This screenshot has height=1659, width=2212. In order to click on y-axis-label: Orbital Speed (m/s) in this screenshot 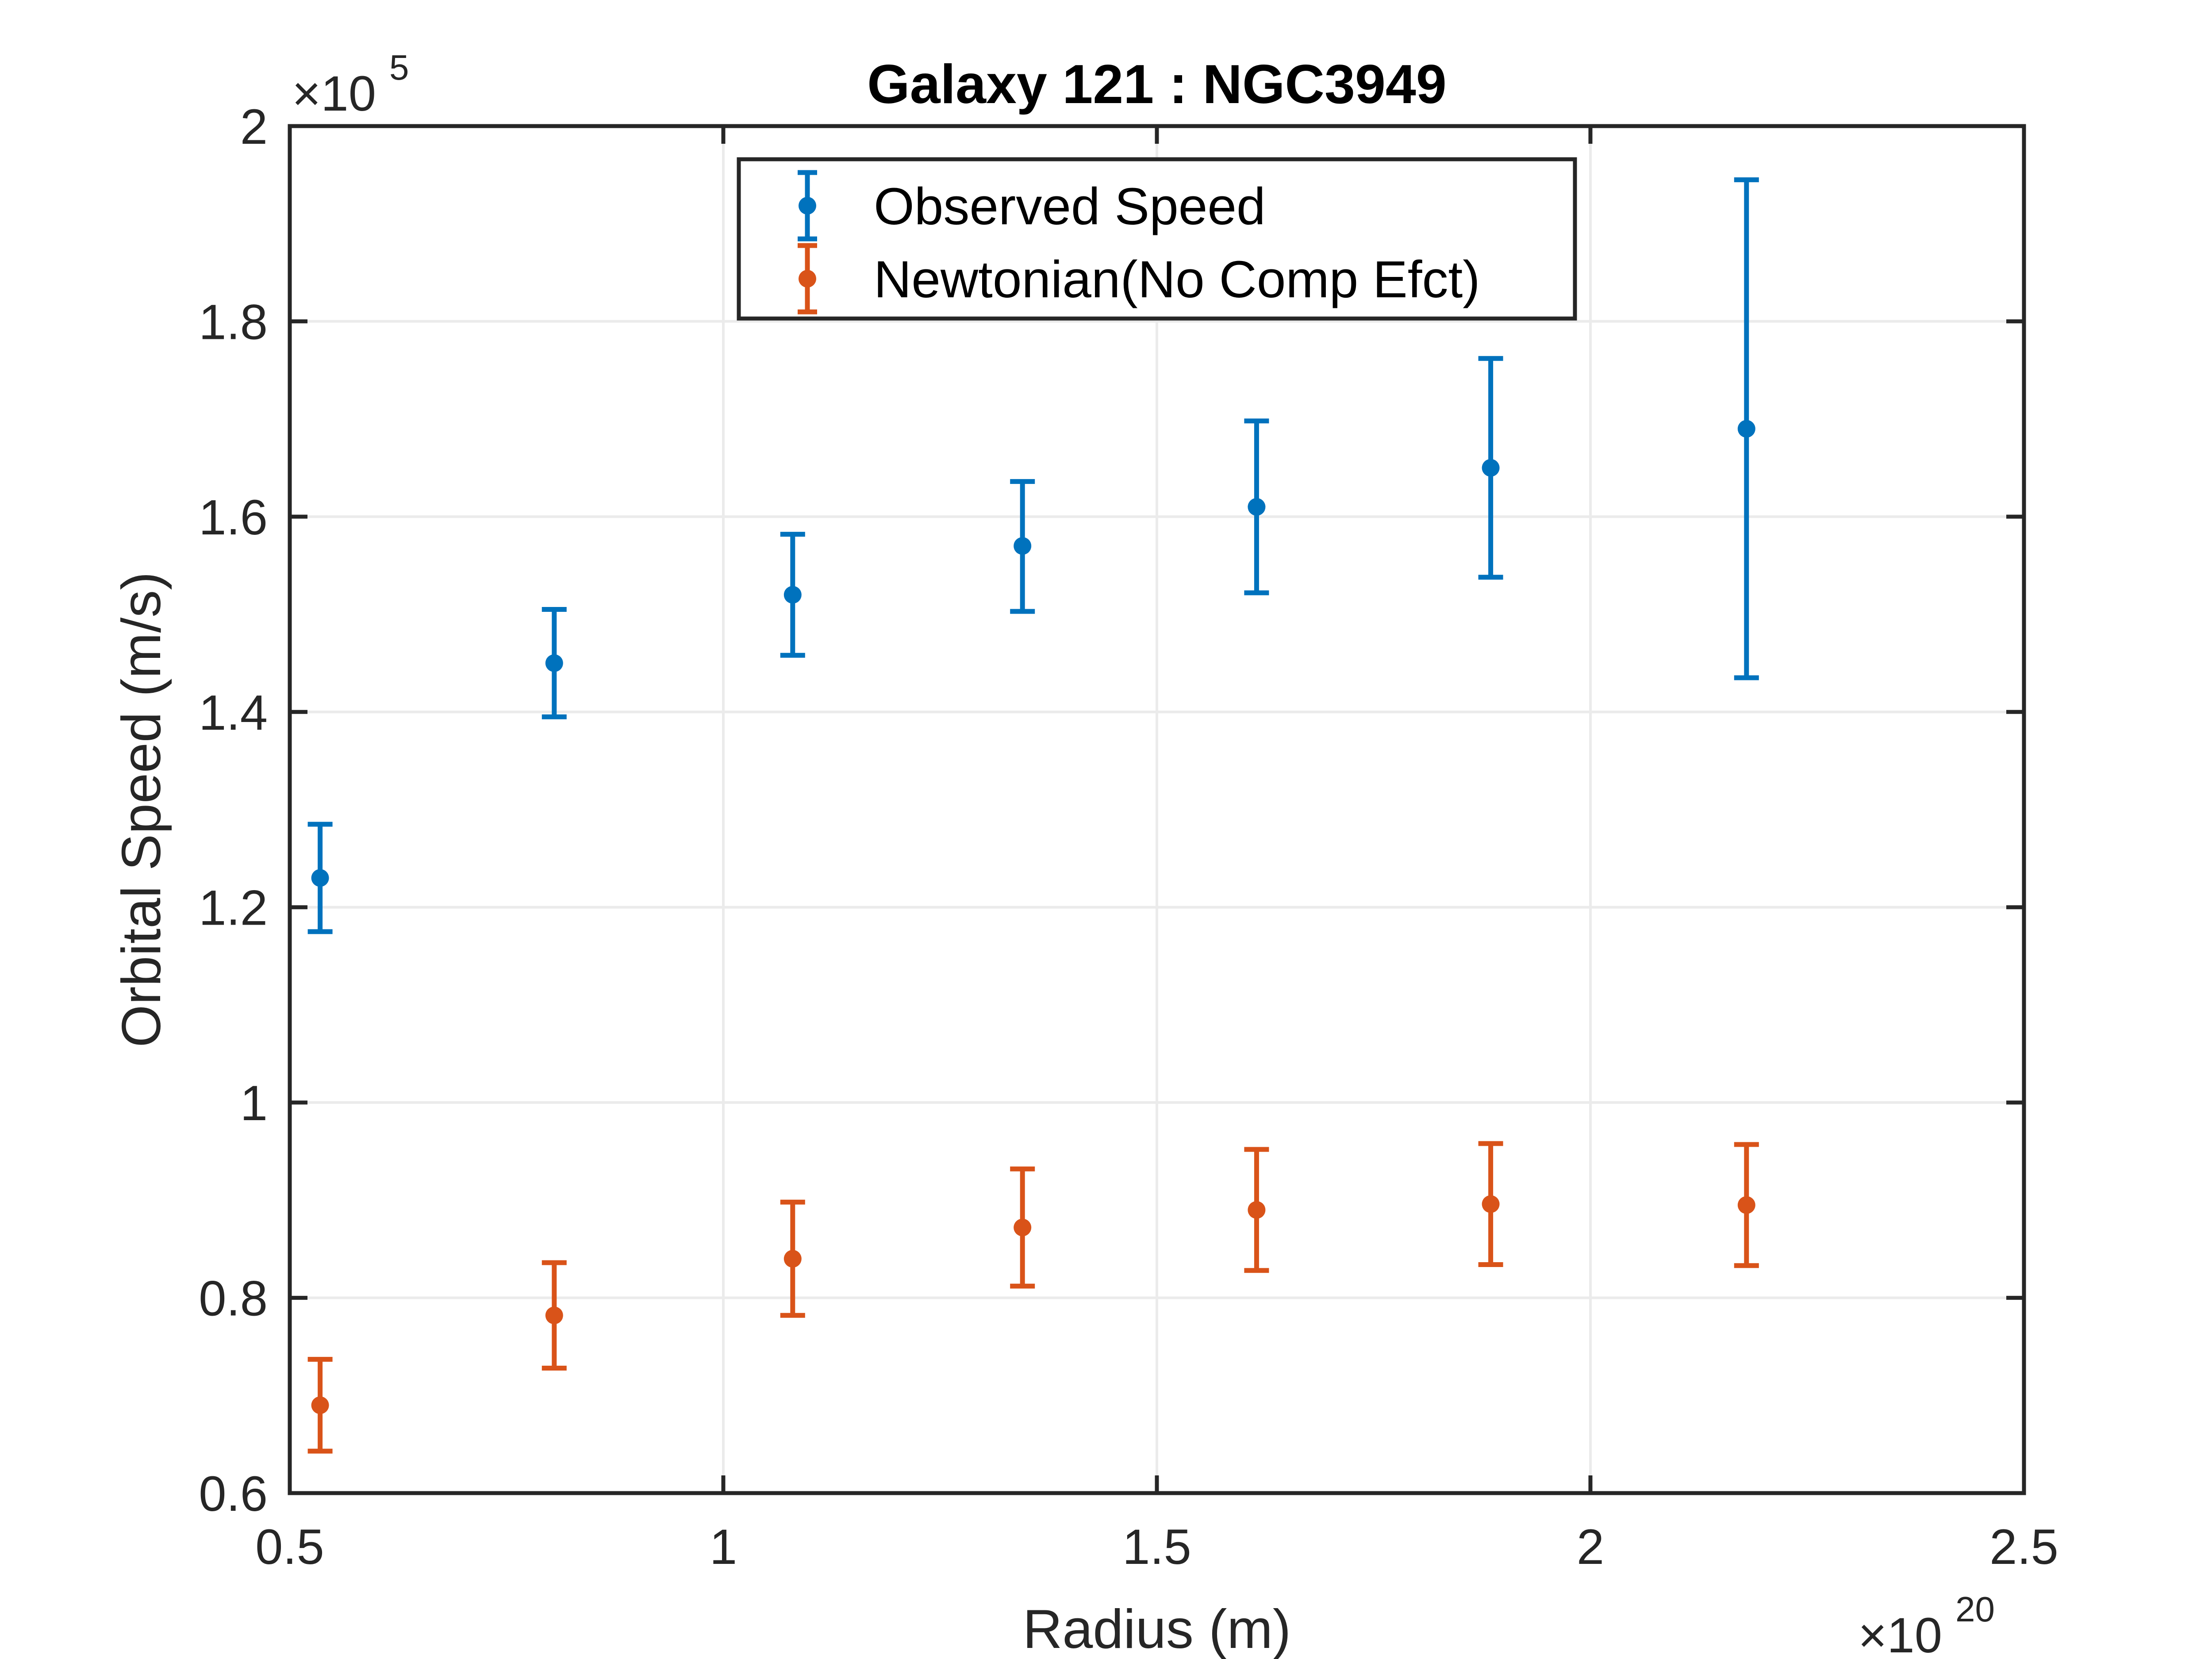, I will do `click(142, 810)`.